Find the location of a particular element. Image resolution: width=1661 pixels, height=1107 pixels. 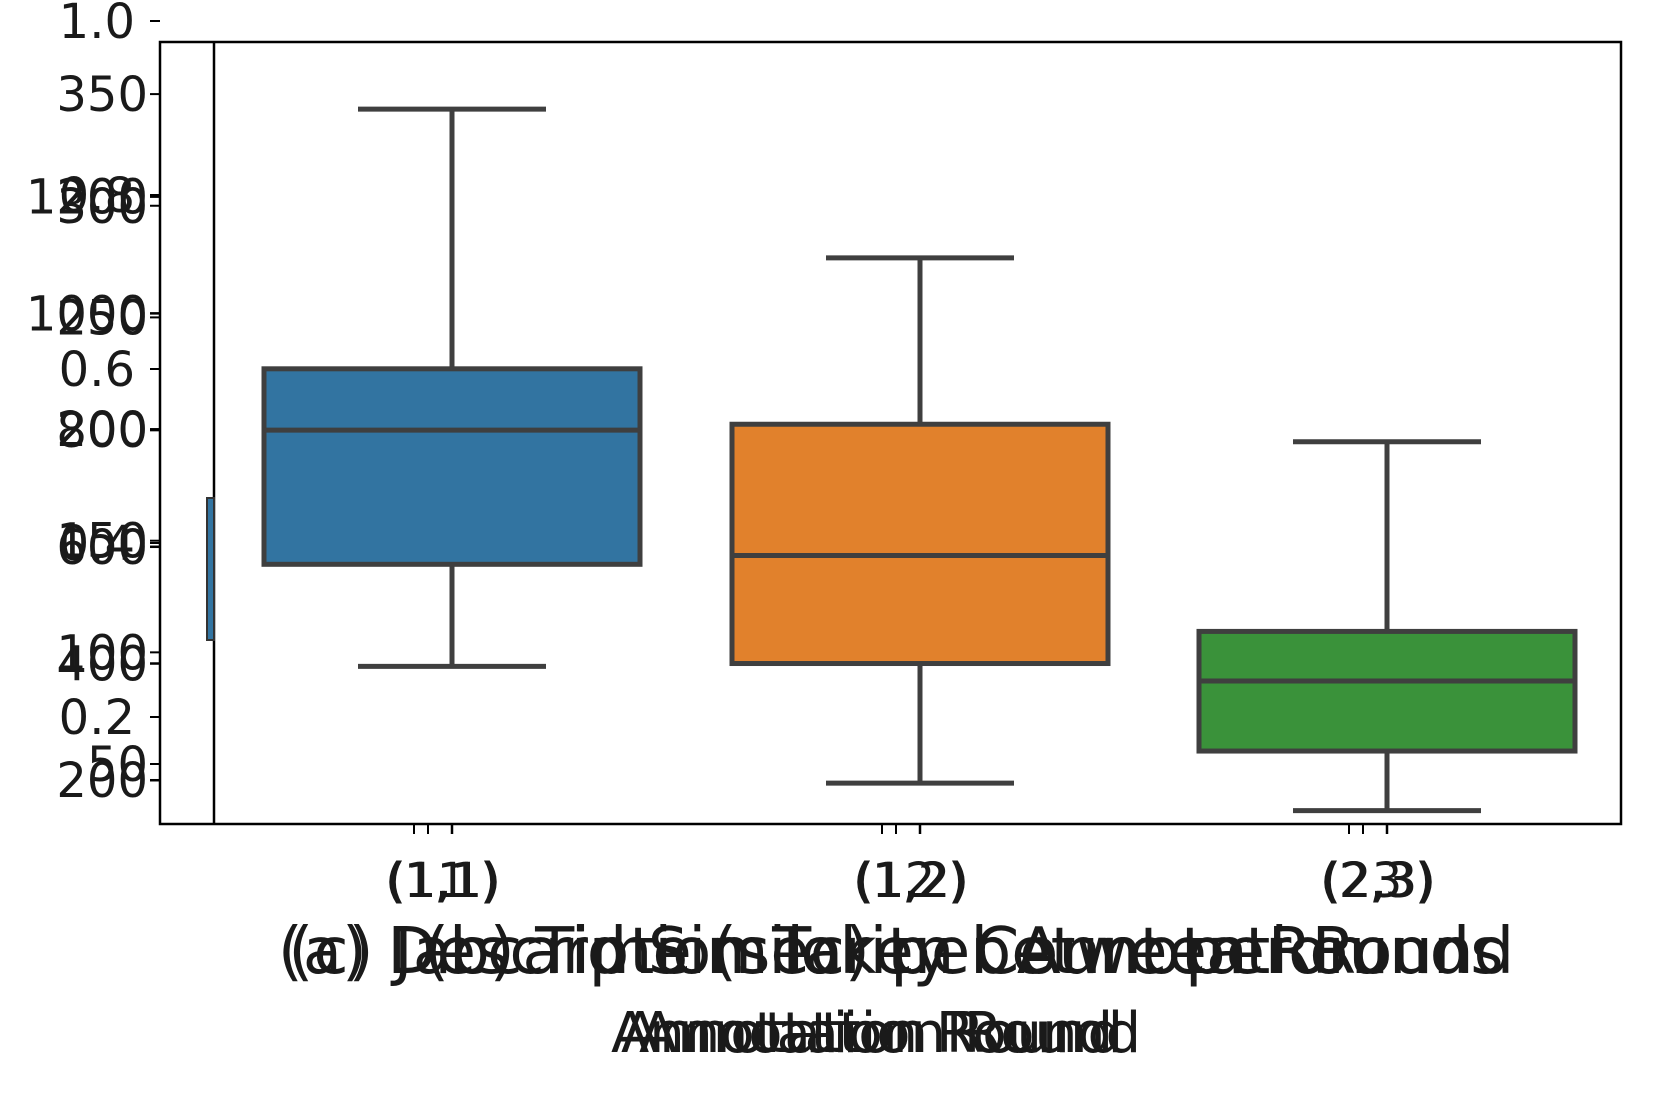

y-tick-label-c: 0.8 is located at coordinates (97, 196).